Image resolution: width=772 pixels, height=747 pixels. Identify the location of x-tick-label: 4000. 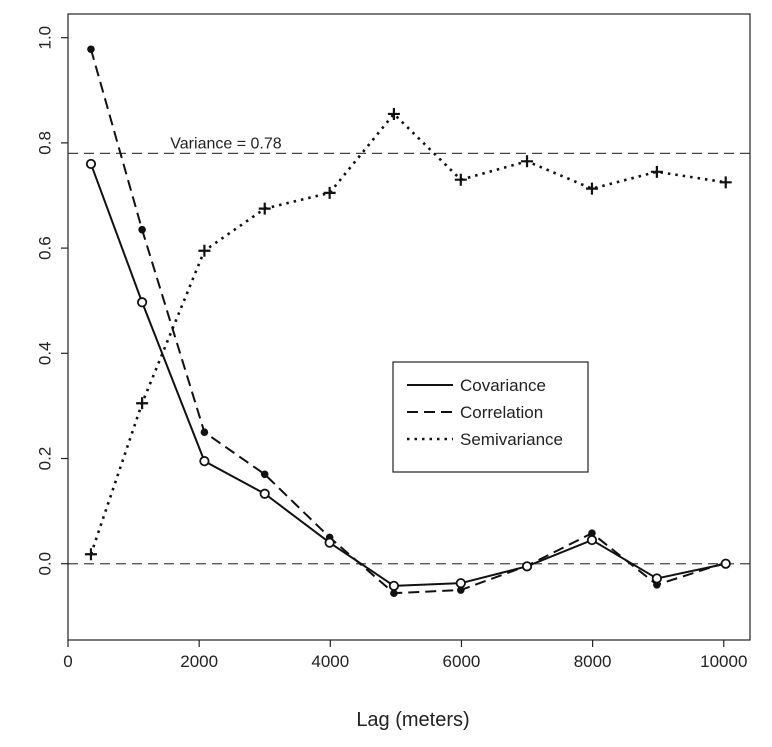
(330, 661).